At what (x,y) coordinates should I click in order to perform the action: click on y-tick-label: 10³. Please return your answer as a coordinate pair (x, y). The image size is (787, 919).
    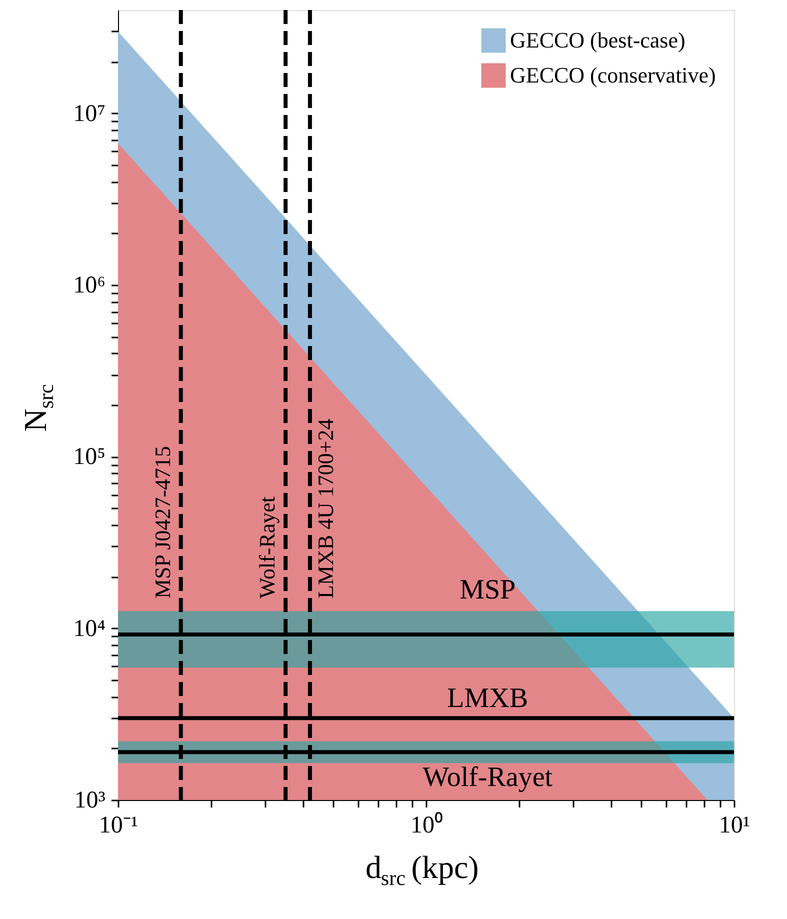
    Looking at the image, I should click on (90, 801).